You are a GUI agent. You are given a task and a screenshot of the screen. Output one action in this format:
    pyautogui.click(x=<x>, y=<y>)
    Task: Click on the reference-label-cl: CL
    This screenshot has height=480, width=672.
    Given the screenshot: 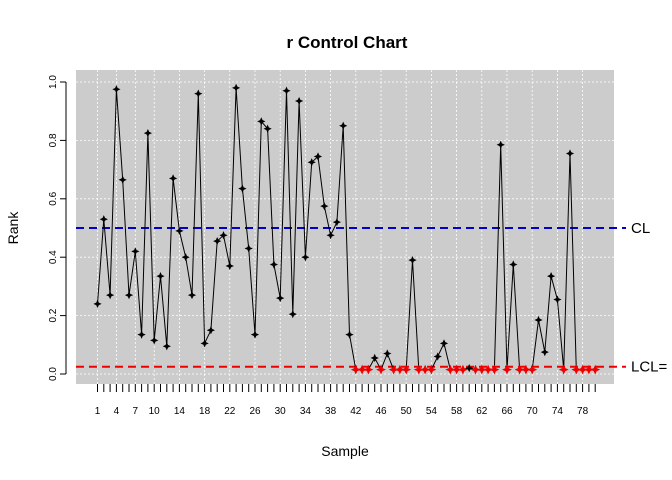 What is the action you would take?
    pyautogui.click(x=640, y=228)
    